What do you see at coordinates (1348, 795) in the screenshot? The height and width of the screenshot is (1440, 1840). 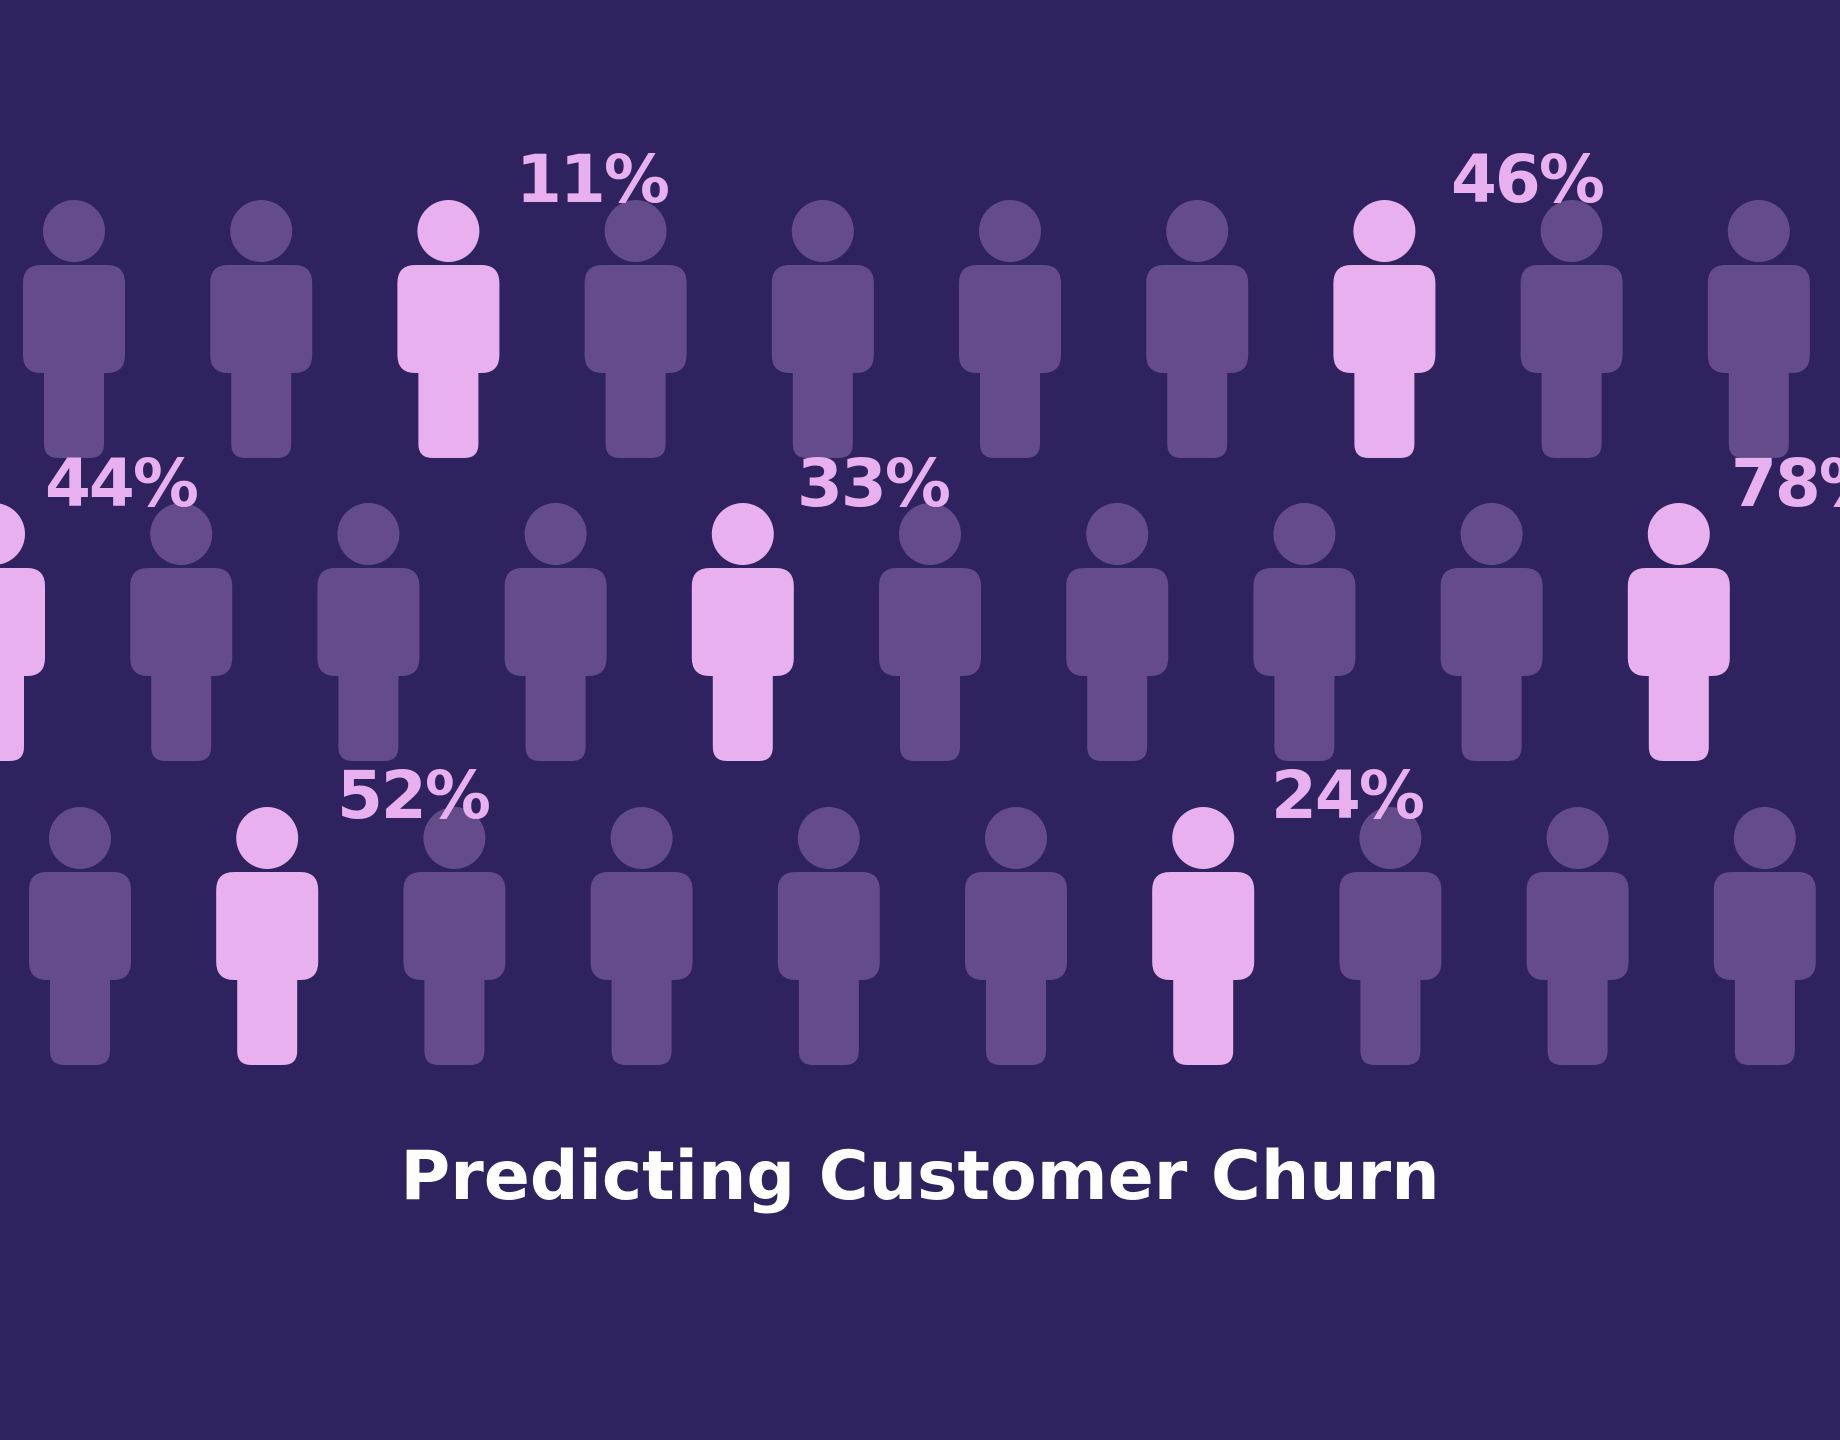 I see `percent-label-24: 24%` at bounding box center [1348, 795].